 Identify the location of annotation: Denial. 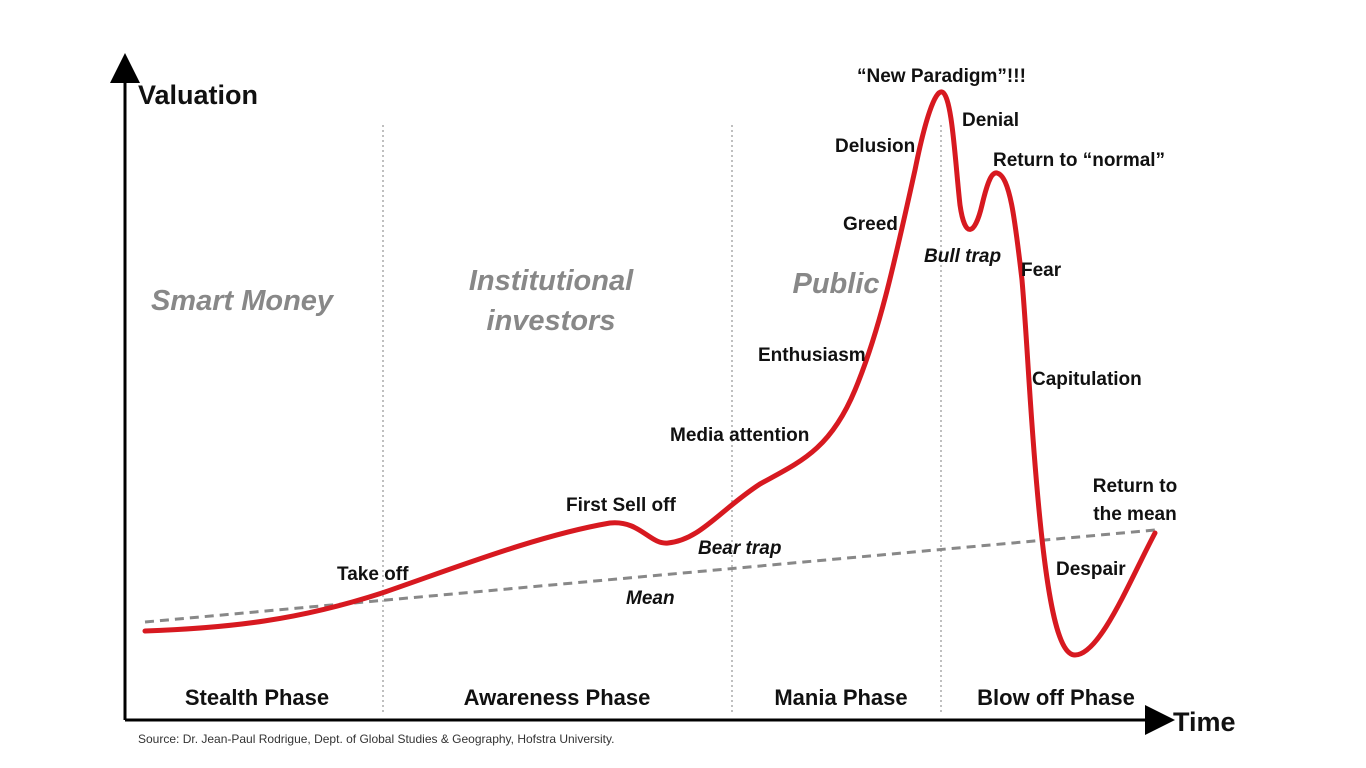
(990, 120).